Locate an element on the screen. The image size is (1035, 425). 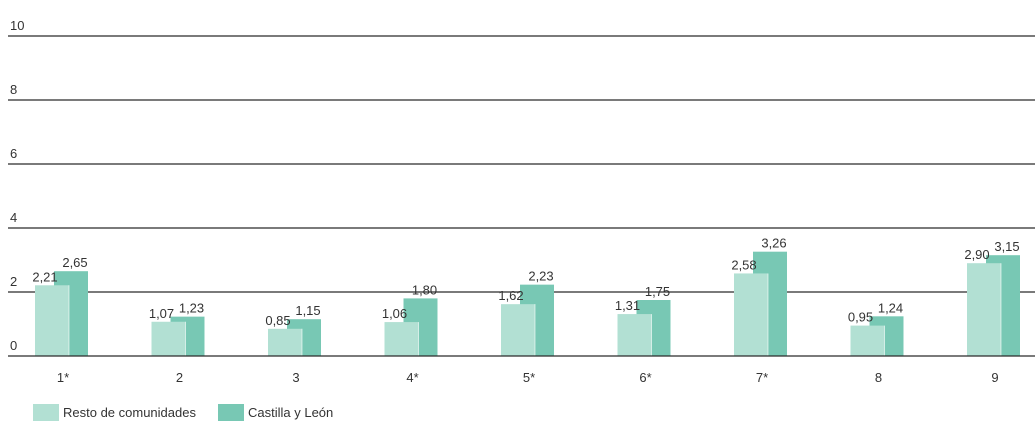
x-category-label: 8 is located at coordinates (878, 377).